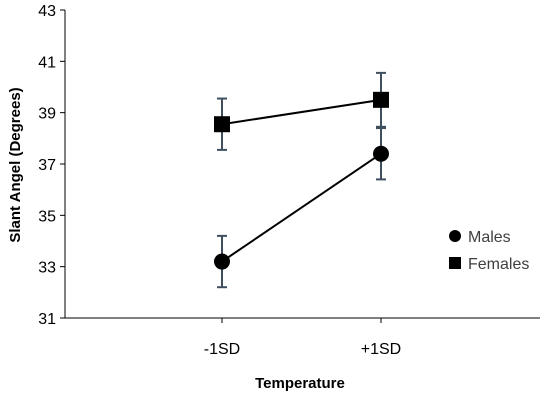  I want to click on x-tick-label: -1SD, so click(222, 349).